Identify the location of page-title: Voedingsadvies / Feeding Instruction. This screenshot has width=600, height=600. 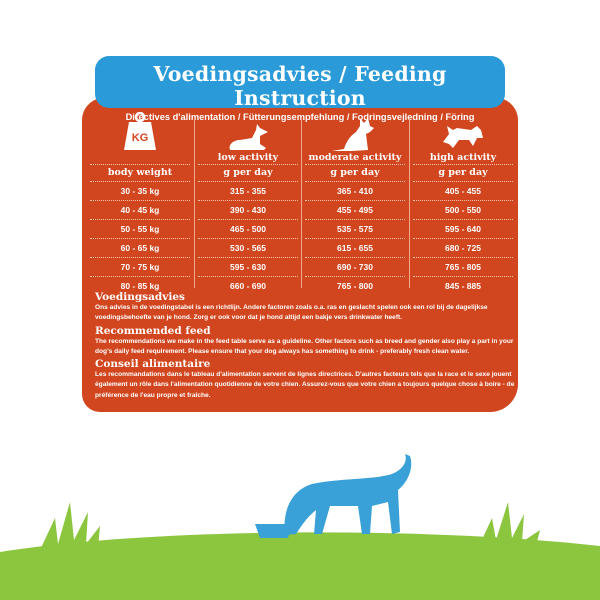
(300, 86).